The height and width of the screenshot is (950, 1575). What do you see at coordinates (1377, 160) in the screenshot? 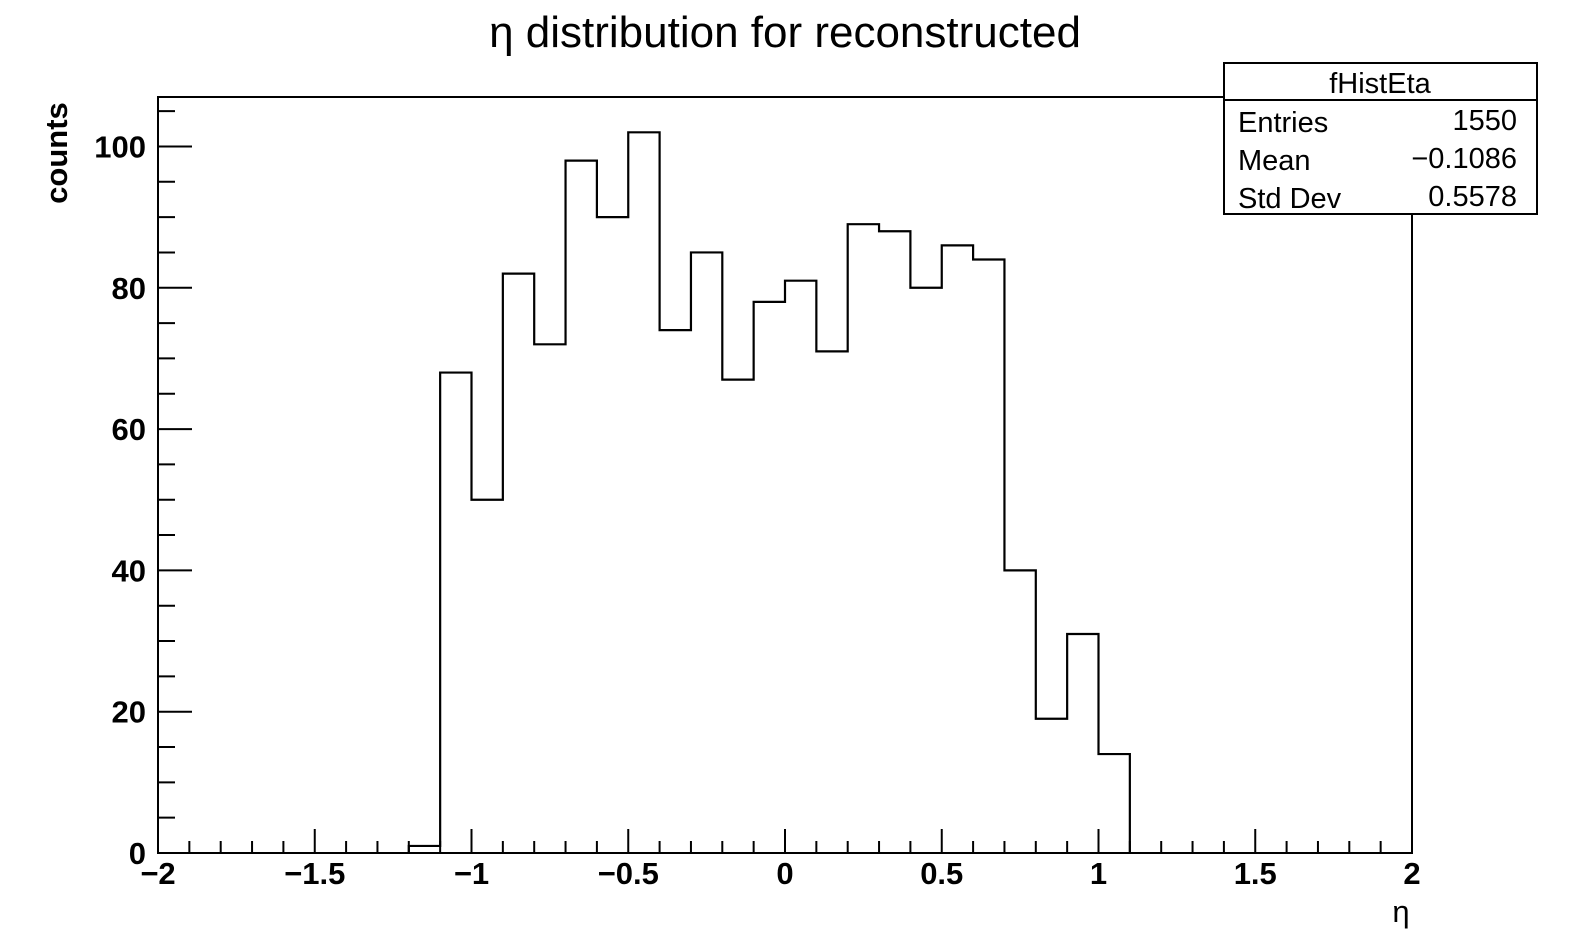
I see `stats-box-rows: Entries 1550 Mean −0.1086 Std Dev 0.5578` at bounding box center [1377, 160].